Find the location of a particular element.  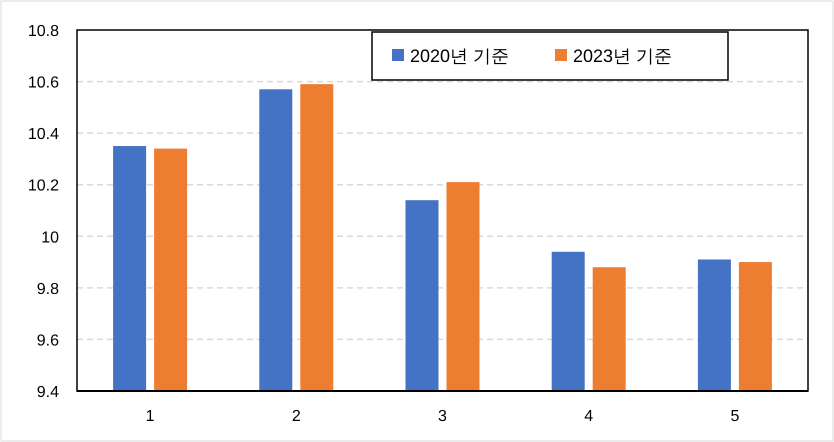

y-tick-label: 9.8 is located at coordinates (48, 289).